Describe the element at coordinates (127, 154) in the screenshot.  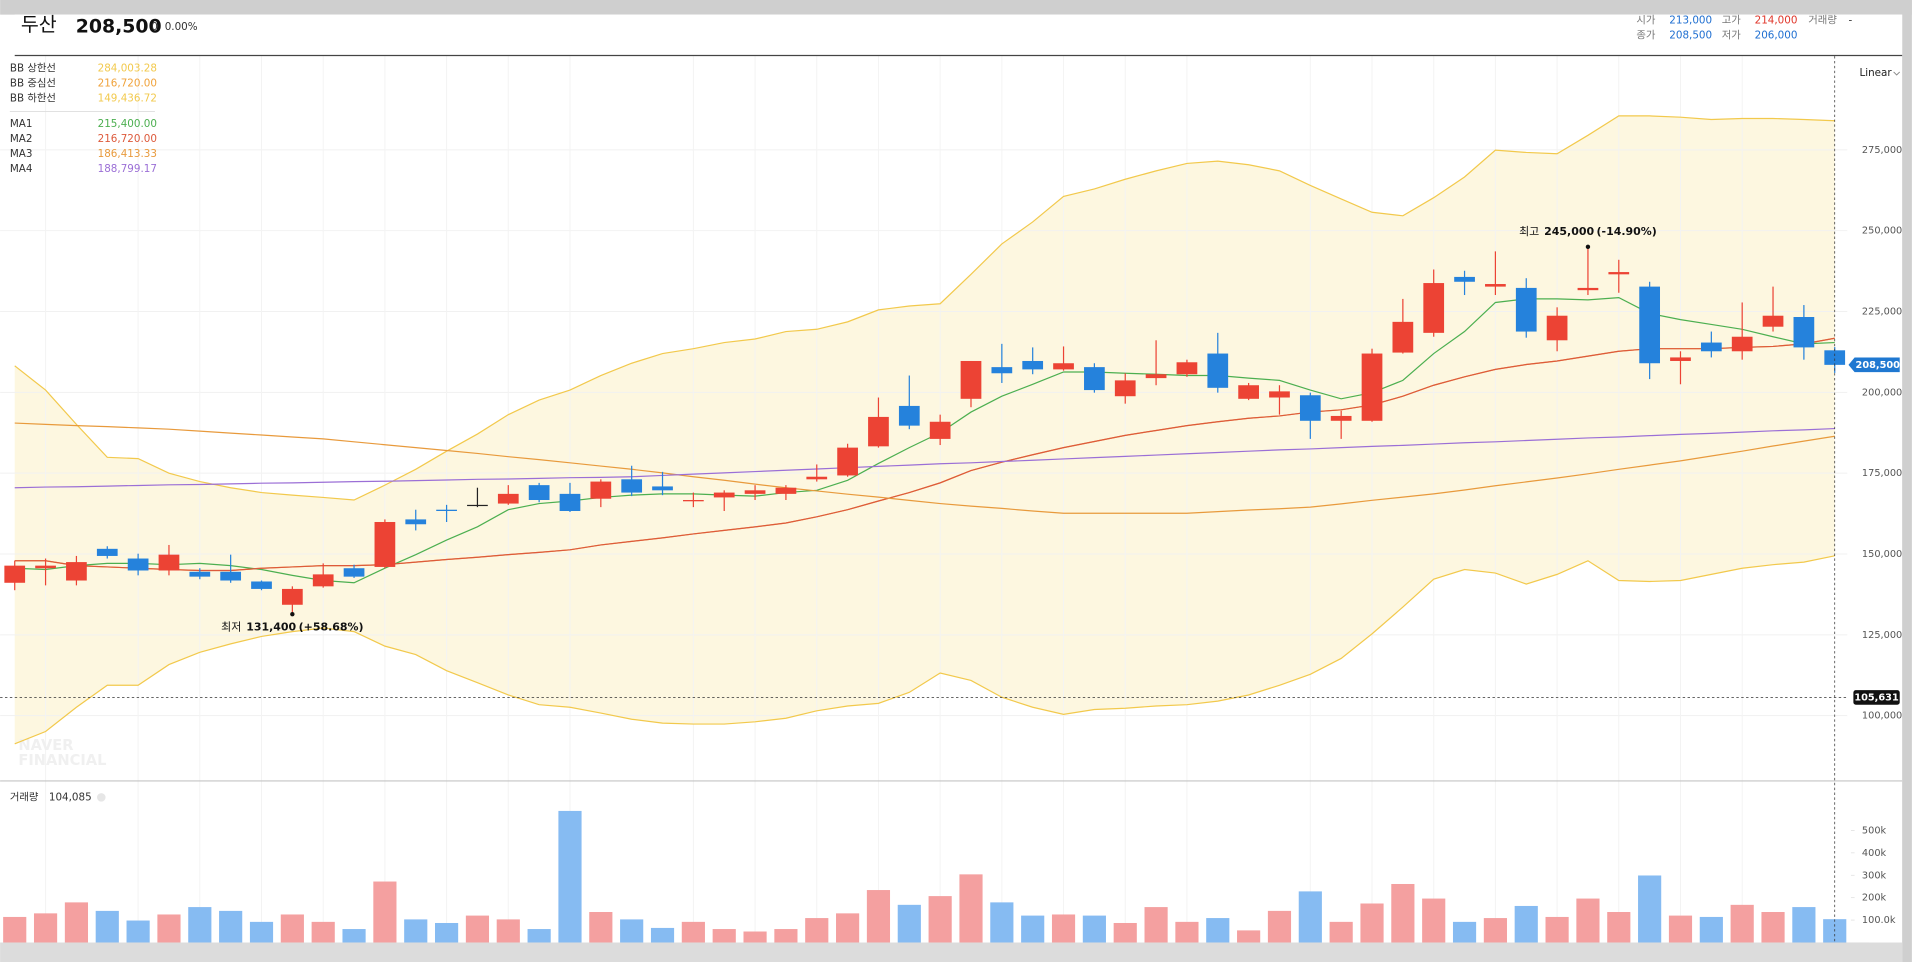
I see `legend-value: 186,413.33` at that location.